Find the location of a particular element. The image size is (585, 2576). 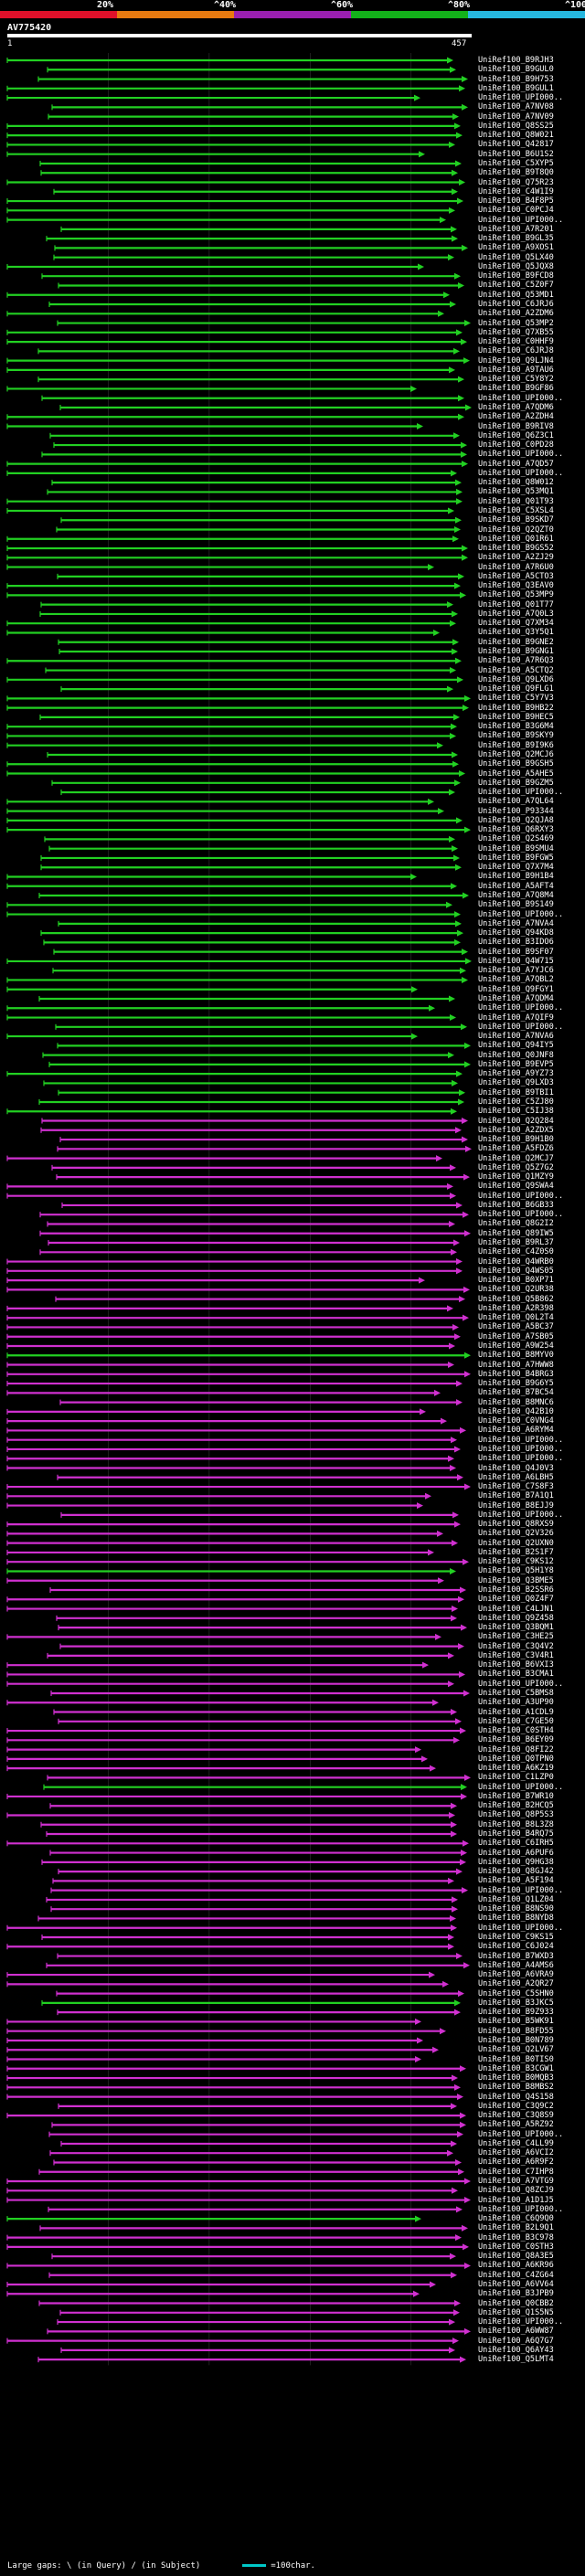

hit-label: UniRef100_Q9SWA4 is located at coordinates (516, 1187).